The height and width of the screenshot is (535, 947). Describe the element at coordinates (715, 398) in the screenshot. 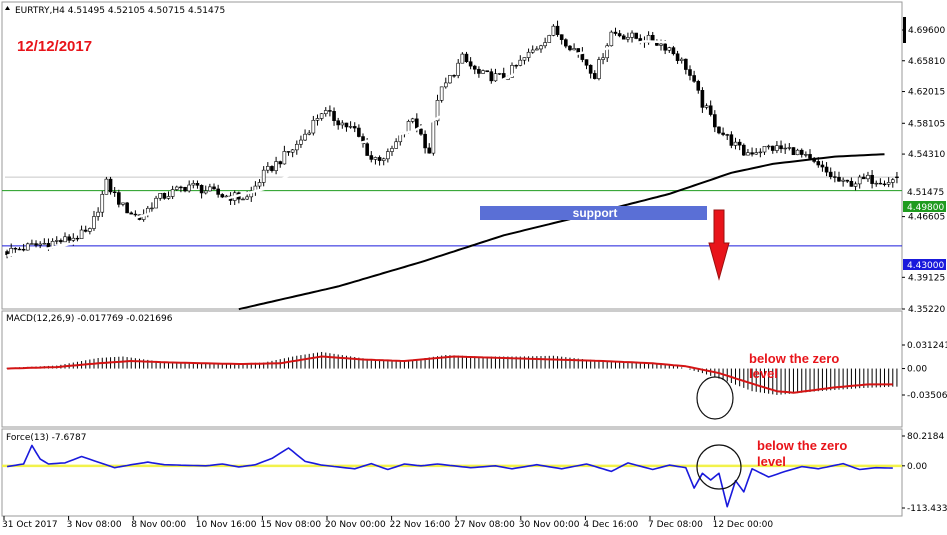

I see `macd-highlight-ellipse` at that location.